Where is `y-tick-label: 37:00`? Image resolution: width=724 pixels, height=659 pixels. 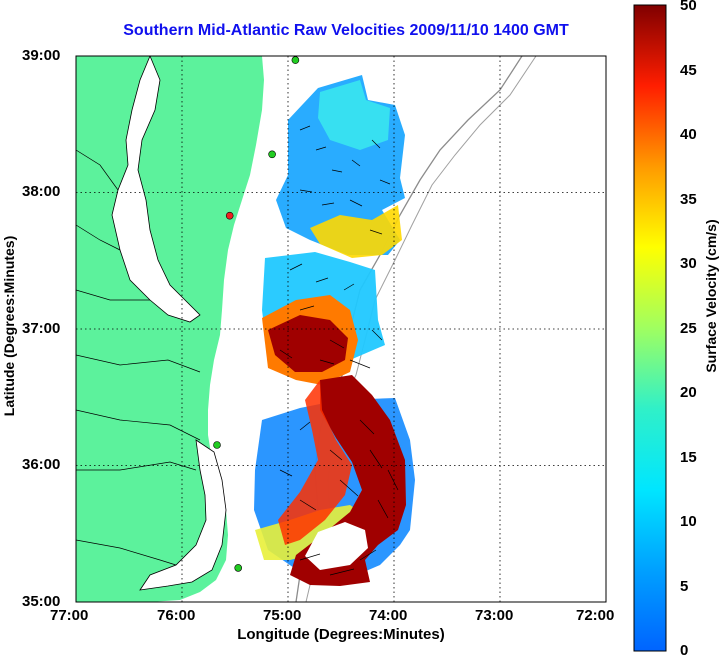 y-tick-label: 37:00 is located at coordinates (41, 328).